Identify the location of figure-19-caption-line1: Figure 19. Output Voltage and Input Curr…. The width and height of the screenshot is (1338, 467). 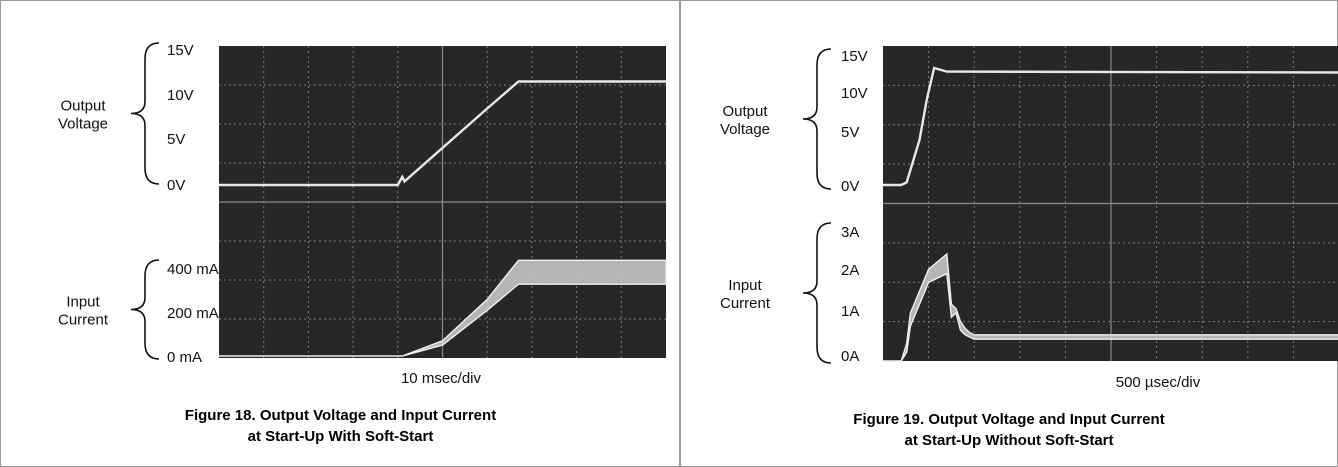
(1009, 419).